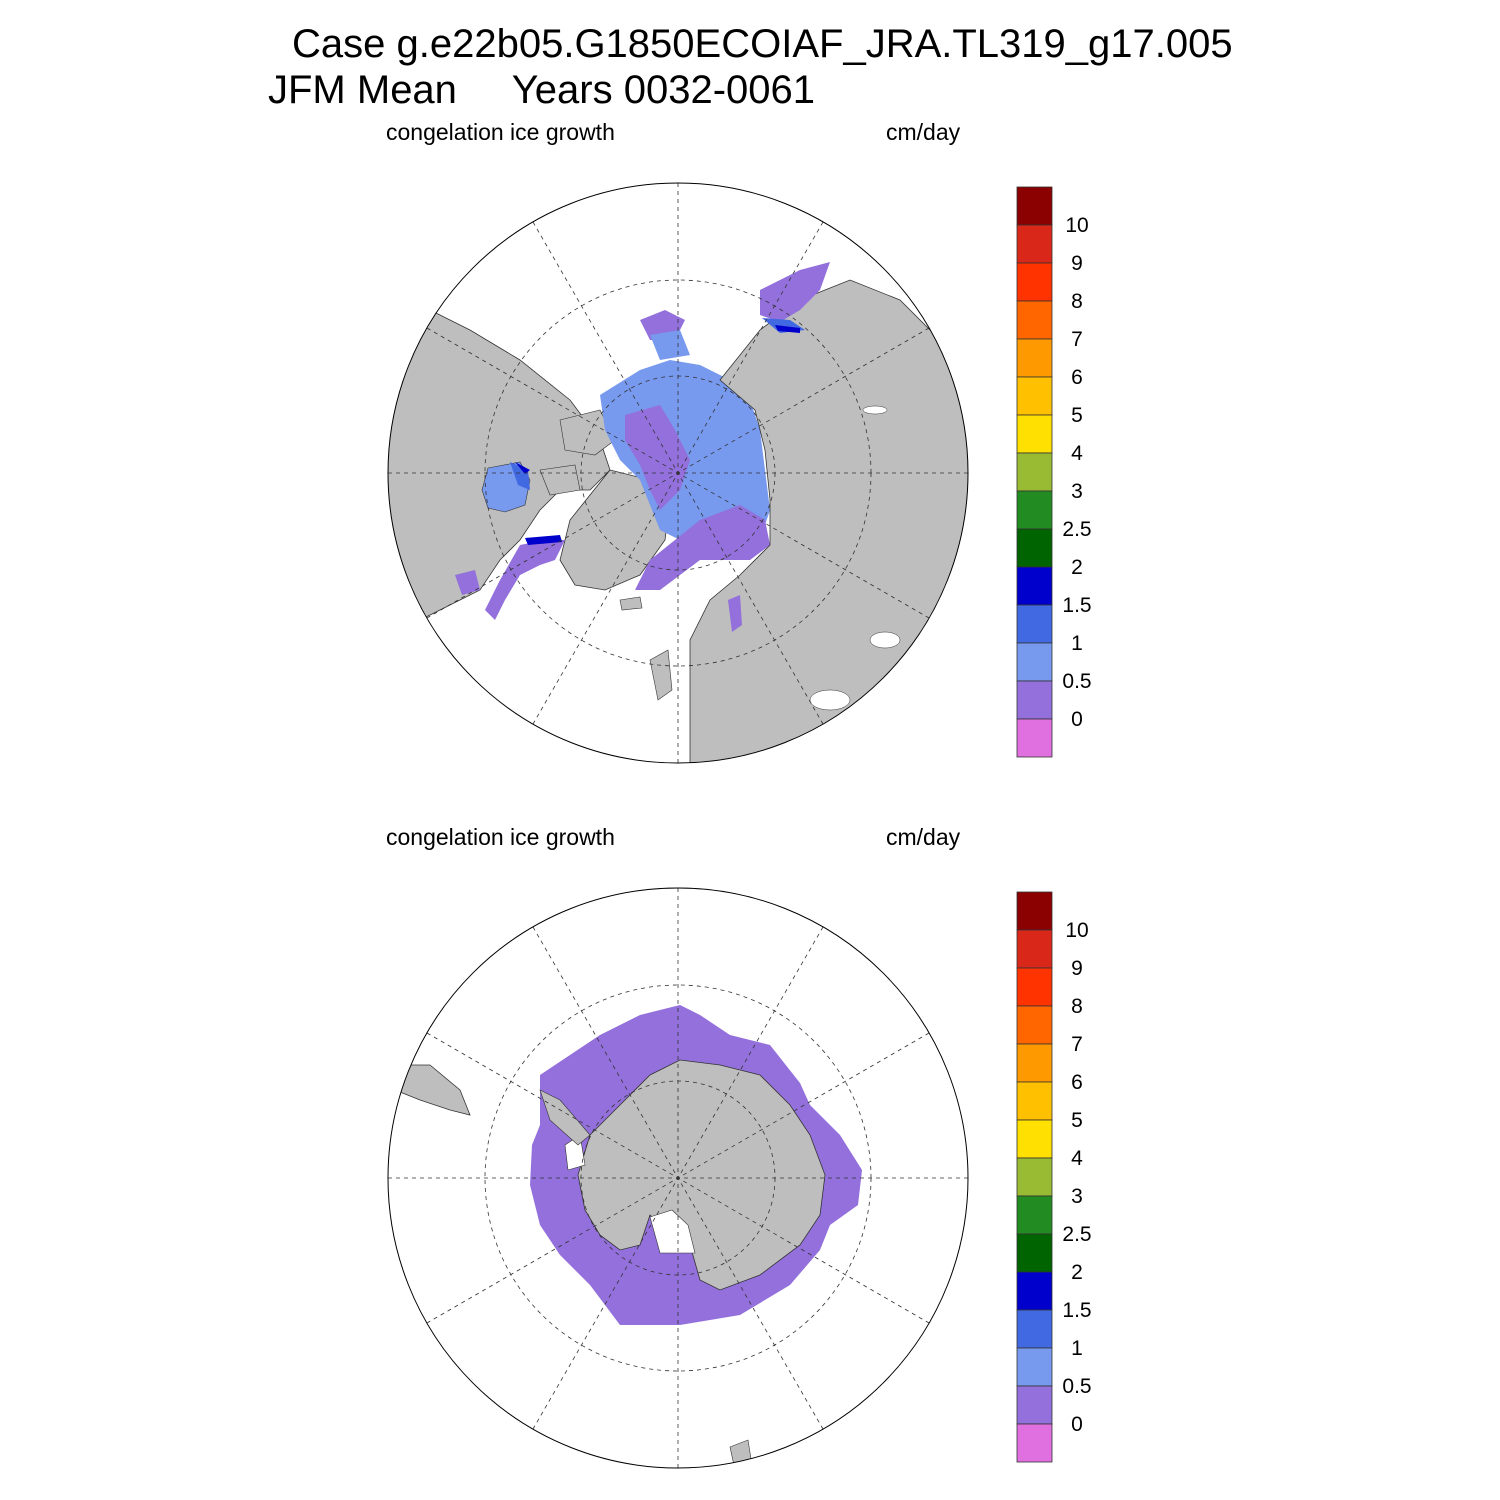 The width and height of the screenshot is (1500, 1500). What do you see at coordinates (1077, 491) in the screenshot?
I see `north-colorbar-tick-label: 3` at bounding box center [1077, 491].